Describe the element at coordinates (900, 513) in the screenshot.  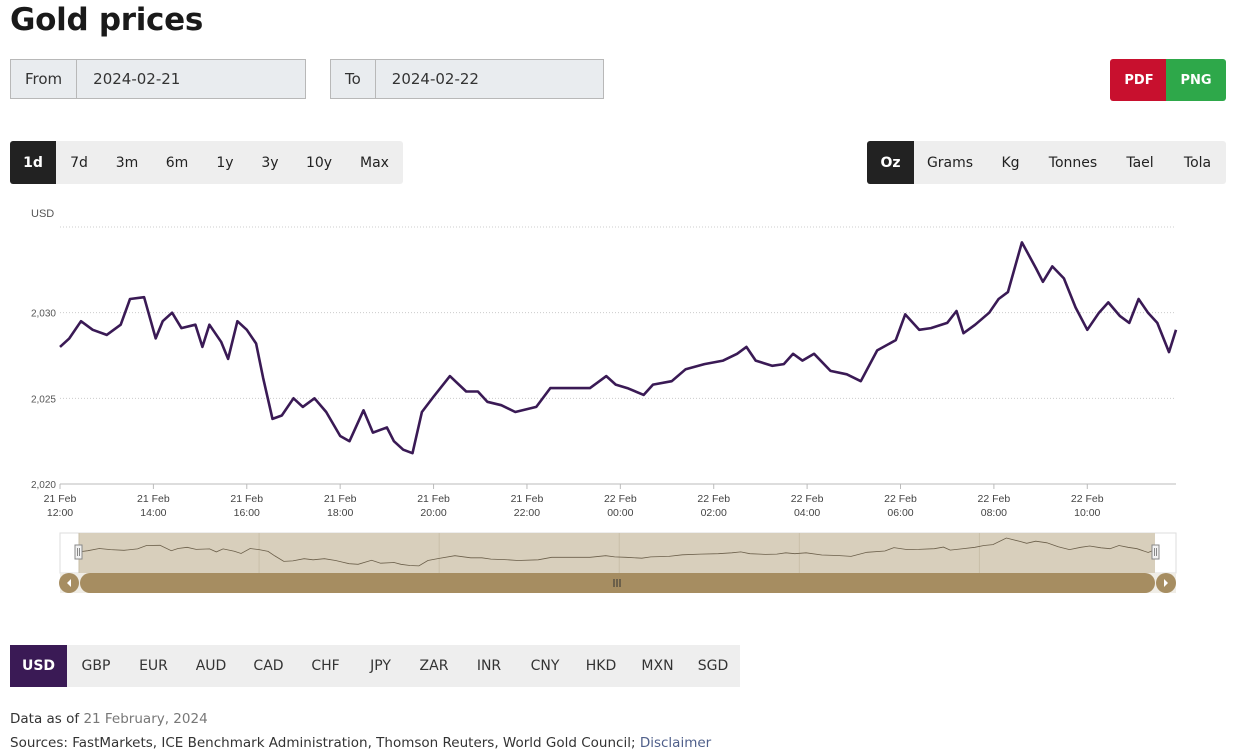
I see `x-tick-label: 06:00` at that location.